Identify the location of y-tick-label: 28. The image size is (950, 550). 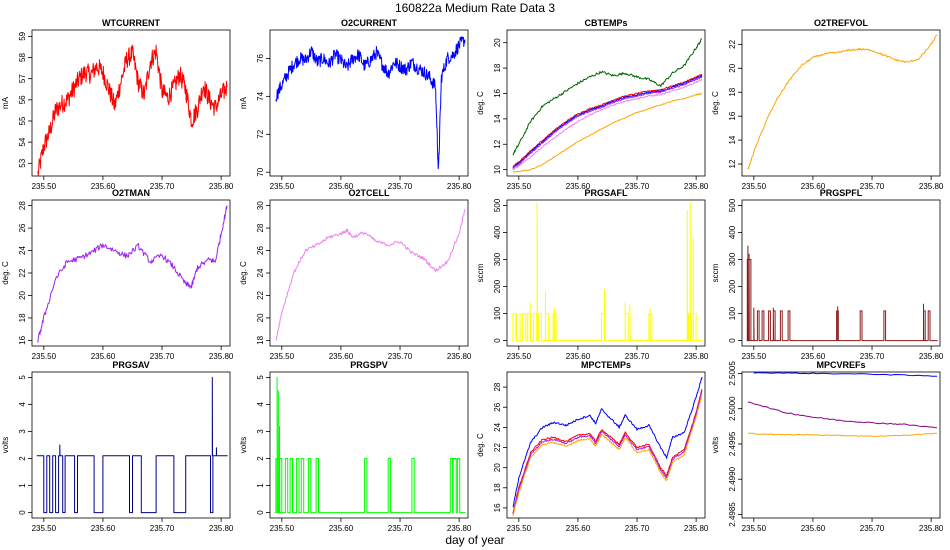
(260, 227).